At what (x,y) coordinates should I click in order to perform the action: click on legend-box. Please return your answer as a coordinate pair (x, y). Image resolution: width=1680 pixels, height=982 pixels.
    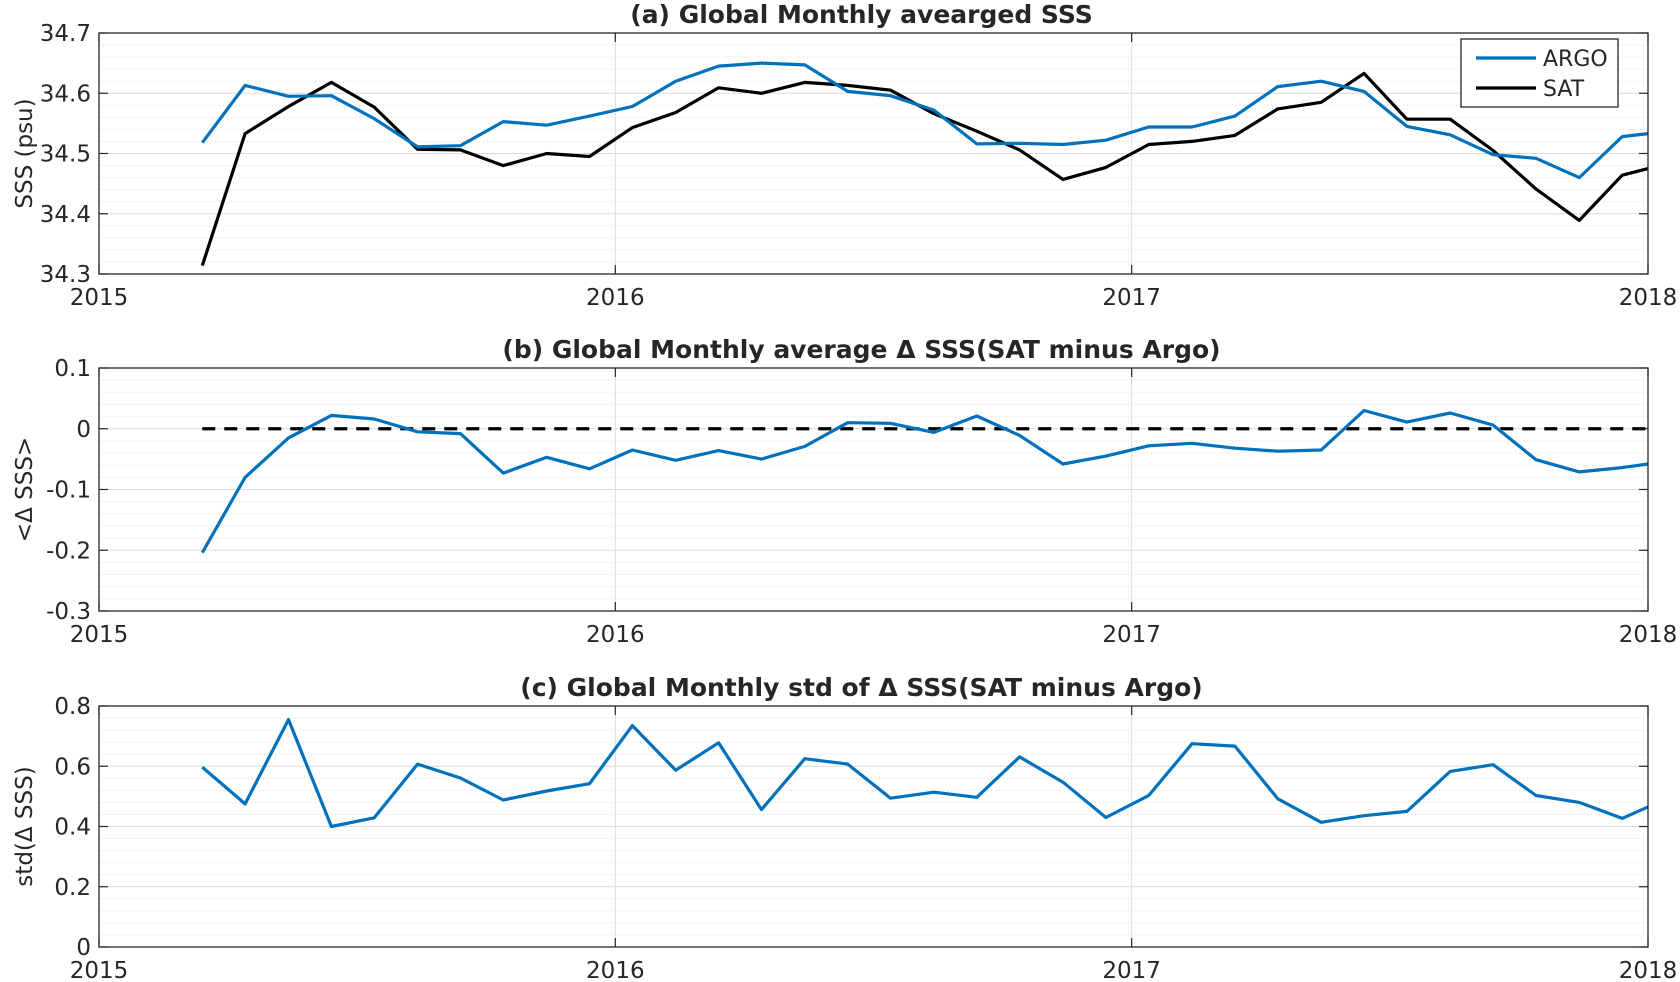
    Looking at the image, I should click on (1539, 73).